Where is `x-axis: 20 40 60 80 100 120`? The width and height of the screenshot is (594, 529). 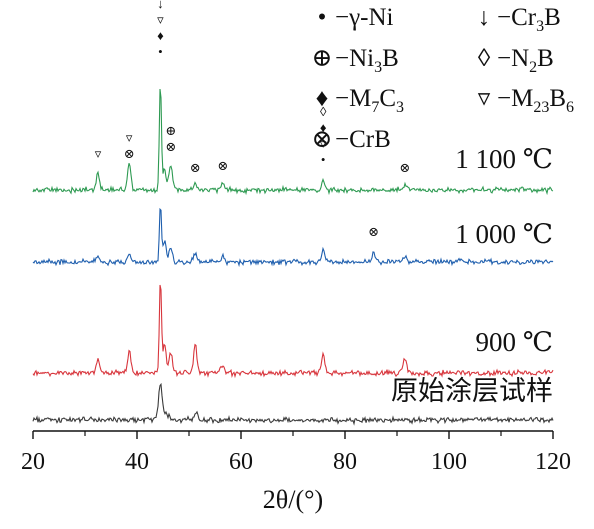
x-axis: 20 40 60 80 100 120 is located at coordinates (296, 452).